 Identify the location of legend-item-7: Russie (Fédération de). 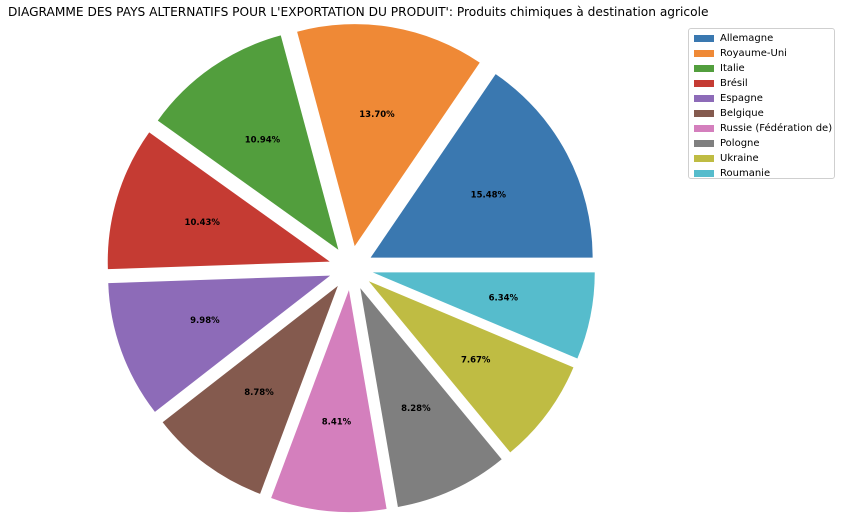
(764, 128).